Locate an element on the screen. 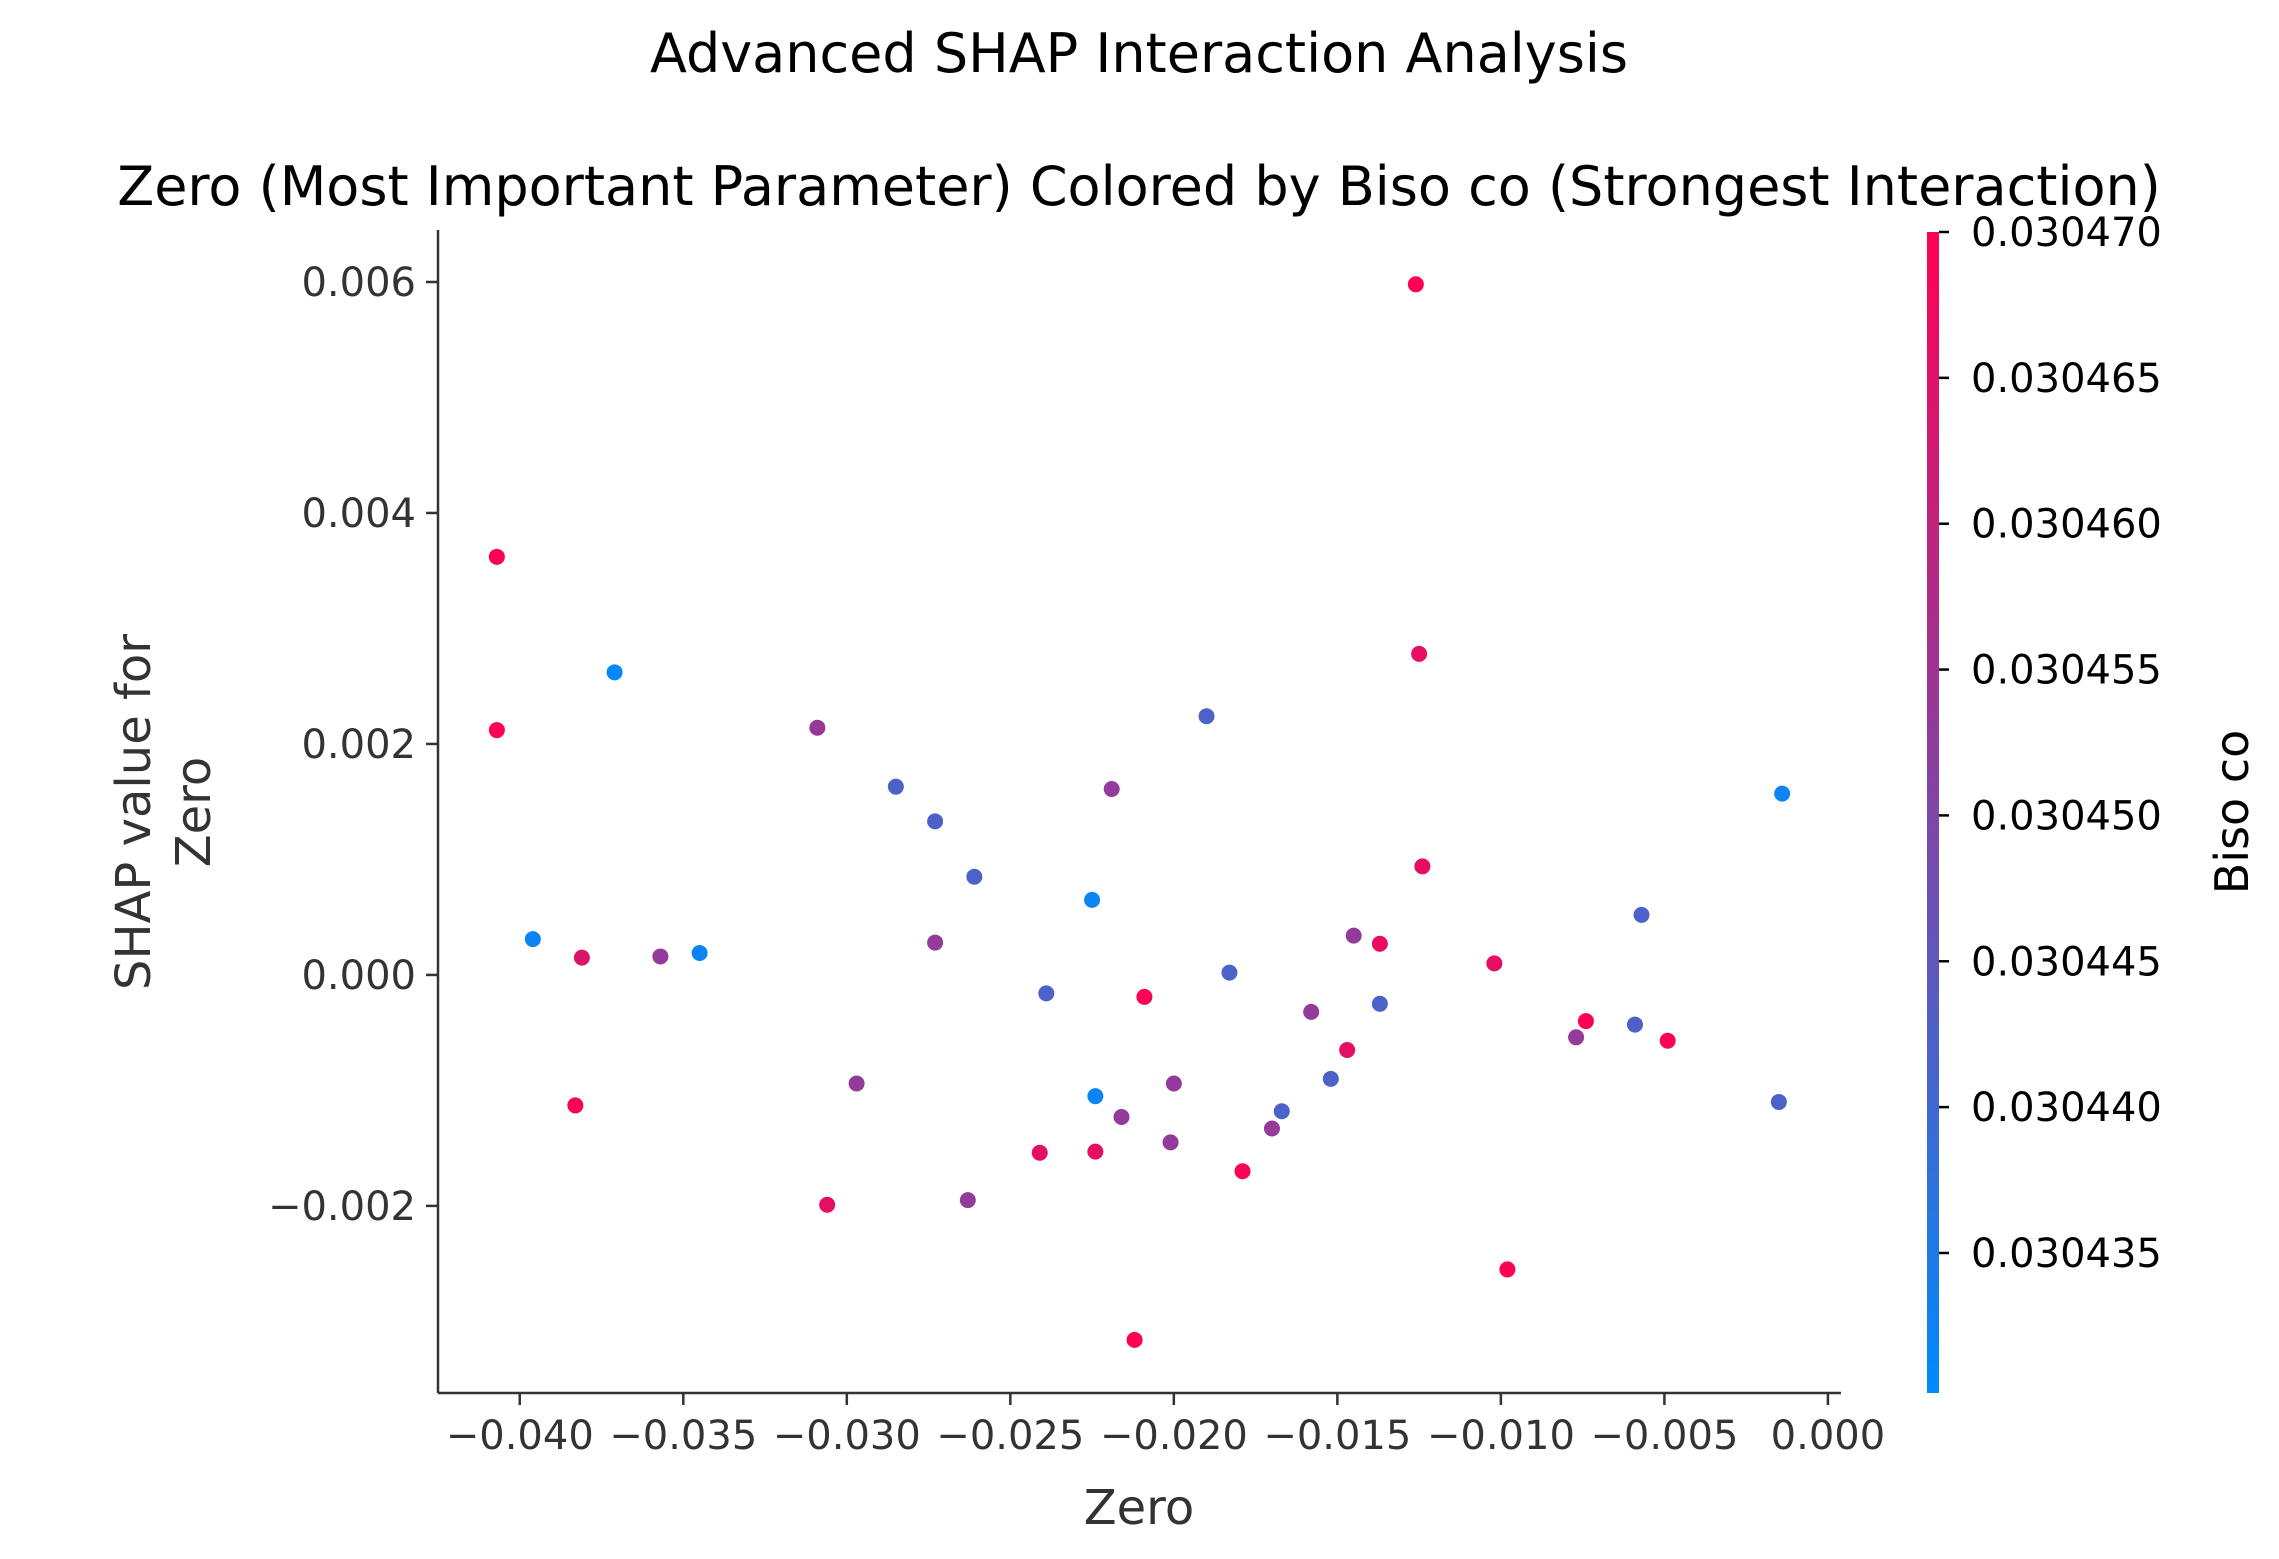 This screenshot has width=2279, height=1559. colorbar-tick-label: 0.030465 is located at coordinates (2066, 379).